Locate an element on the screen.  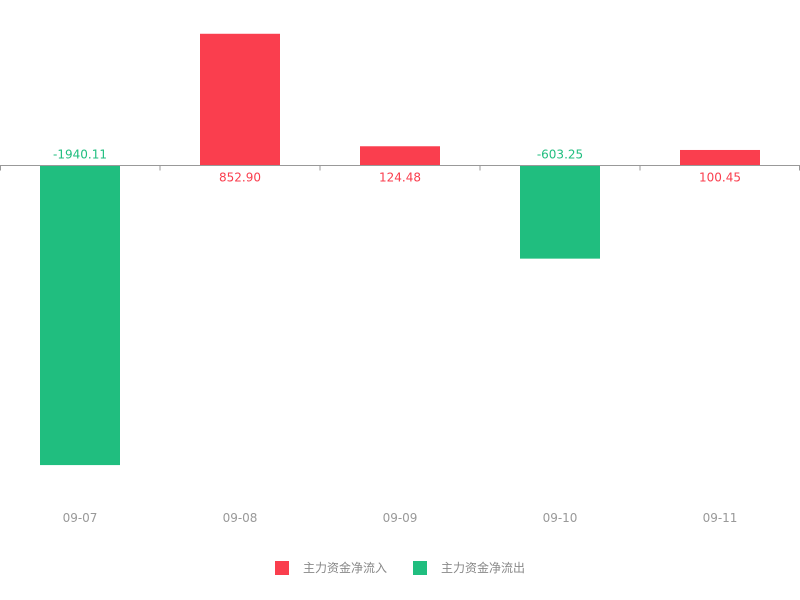
legend-item-inflow: 主力资金净流入 is located at coordinates (330, 567).